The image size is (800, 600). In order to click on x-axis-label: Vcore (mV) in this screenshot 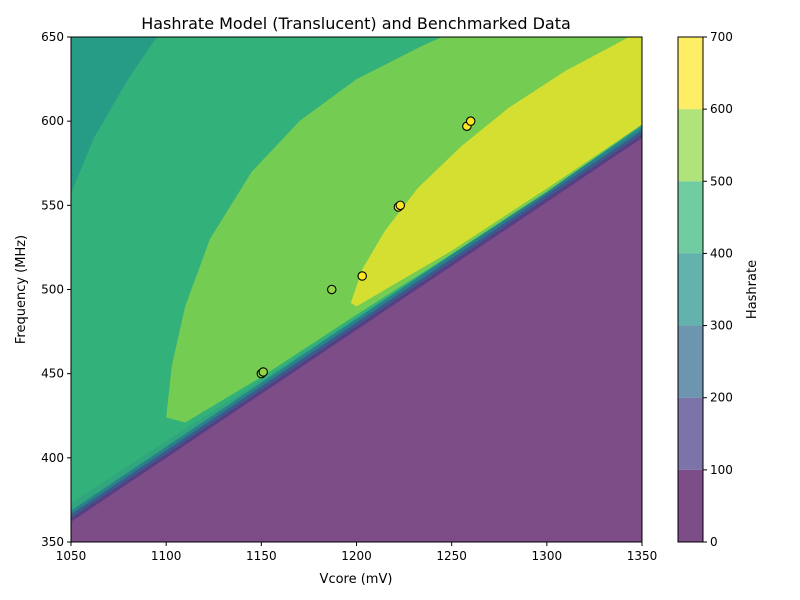, I will do `click(356, 579)`.